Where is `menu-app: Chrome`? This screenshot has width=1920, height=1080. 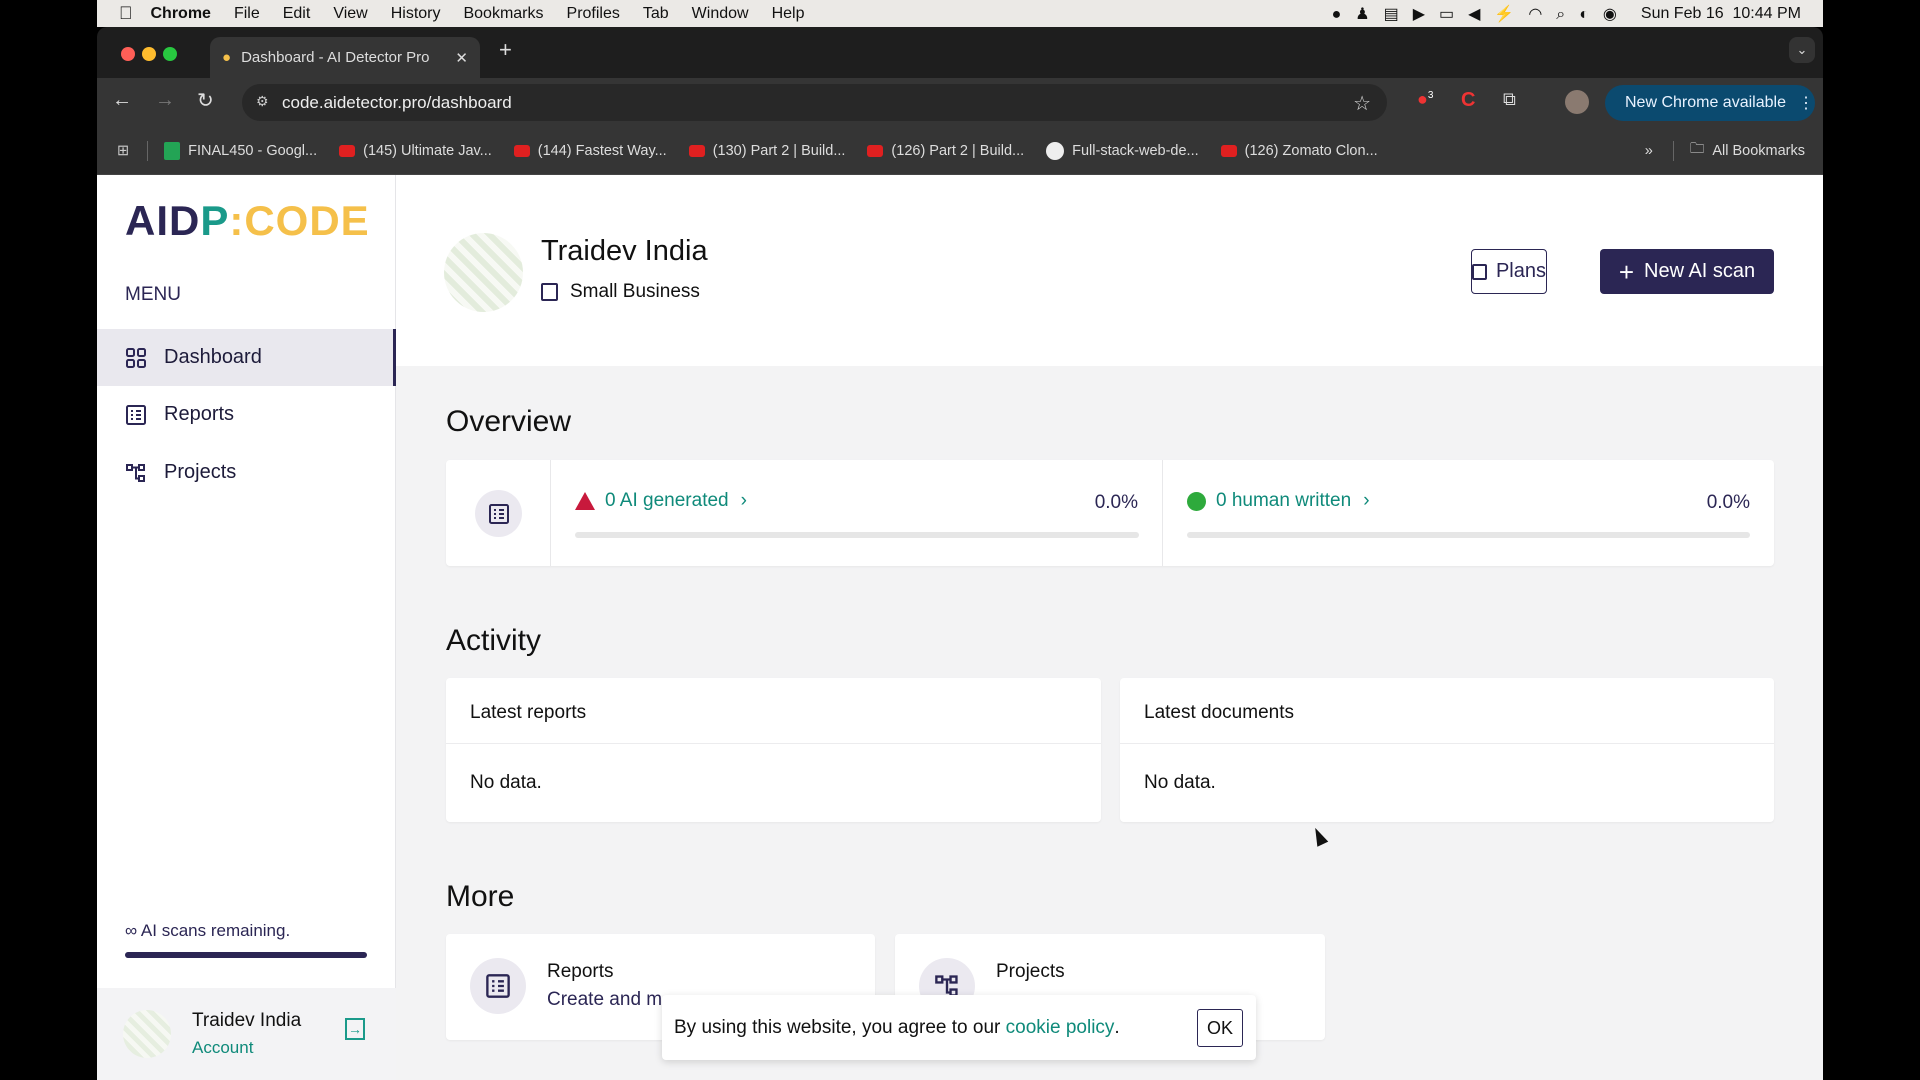
menu-app: Chrome is located at coordinates (174, 13).